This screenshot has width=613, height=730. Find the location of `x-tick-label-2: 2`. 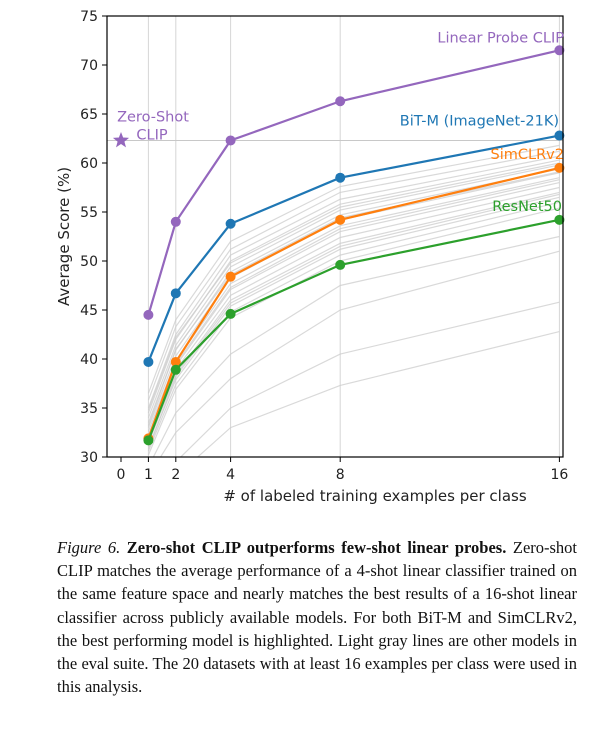

x-tick-label-2: 2 is located at coordinates (175, 475).